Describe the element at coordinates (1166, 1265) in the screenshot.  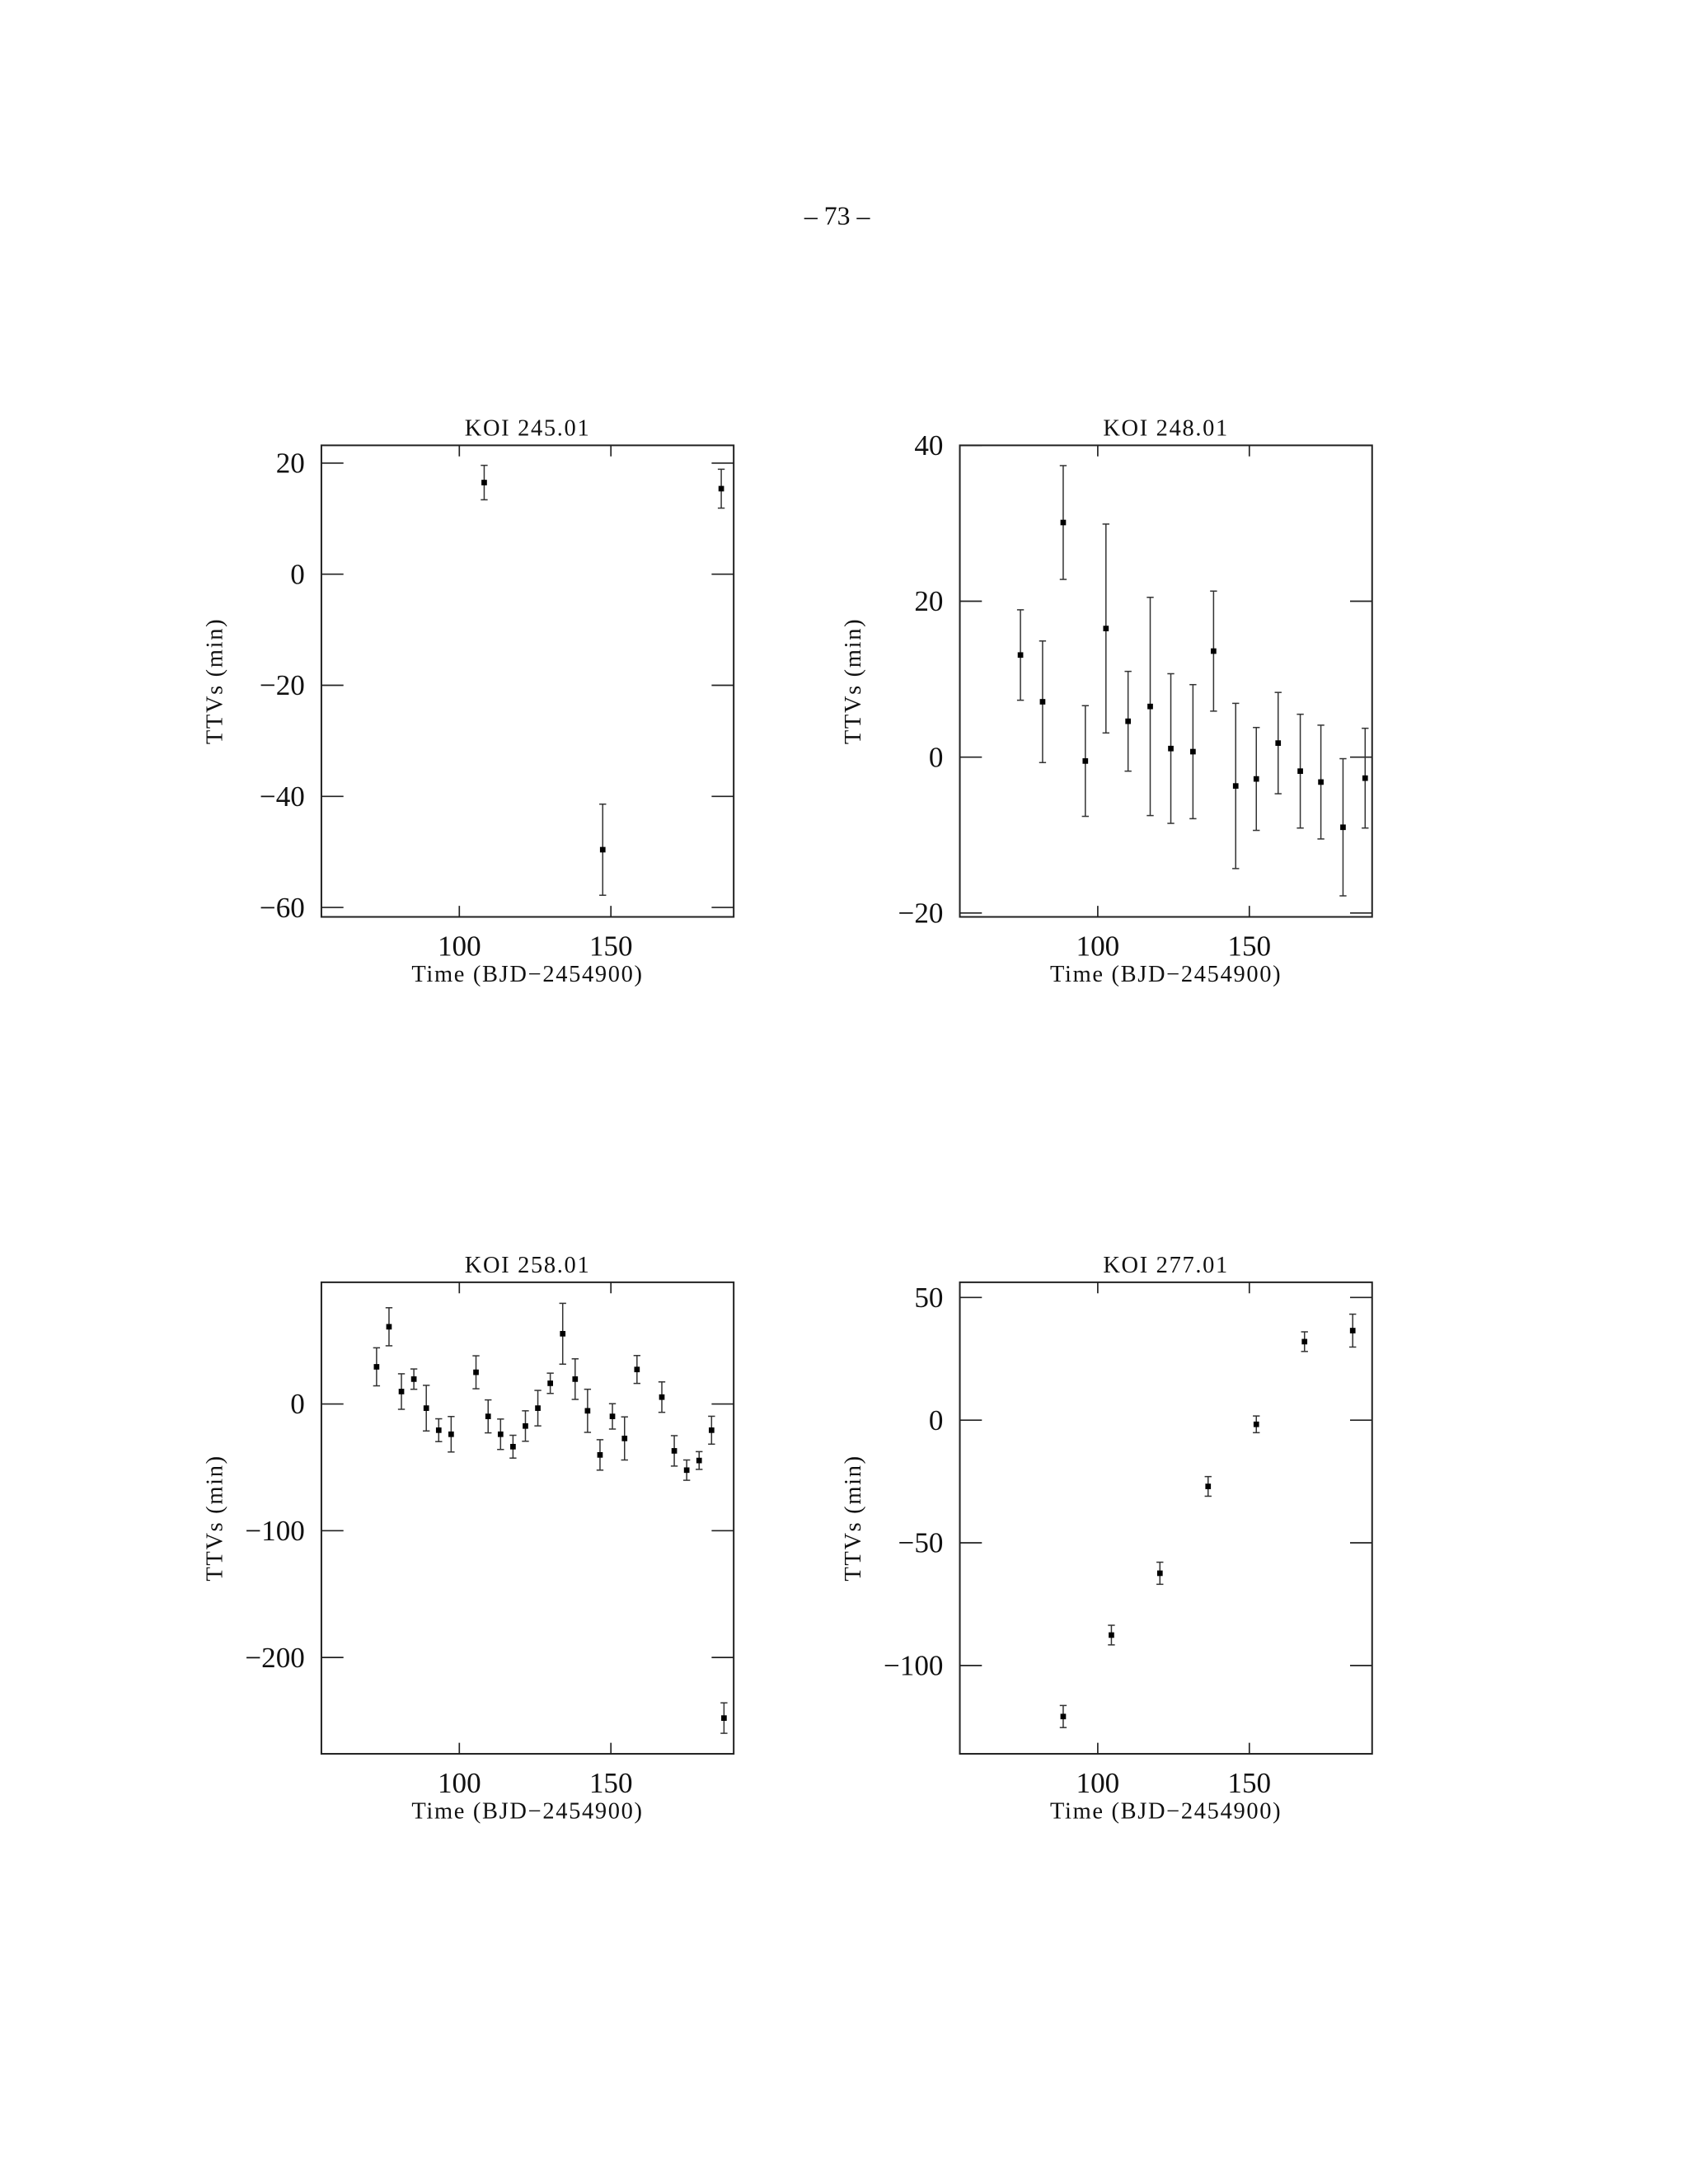
I see `chart-title: KOI 277.01` at that location.